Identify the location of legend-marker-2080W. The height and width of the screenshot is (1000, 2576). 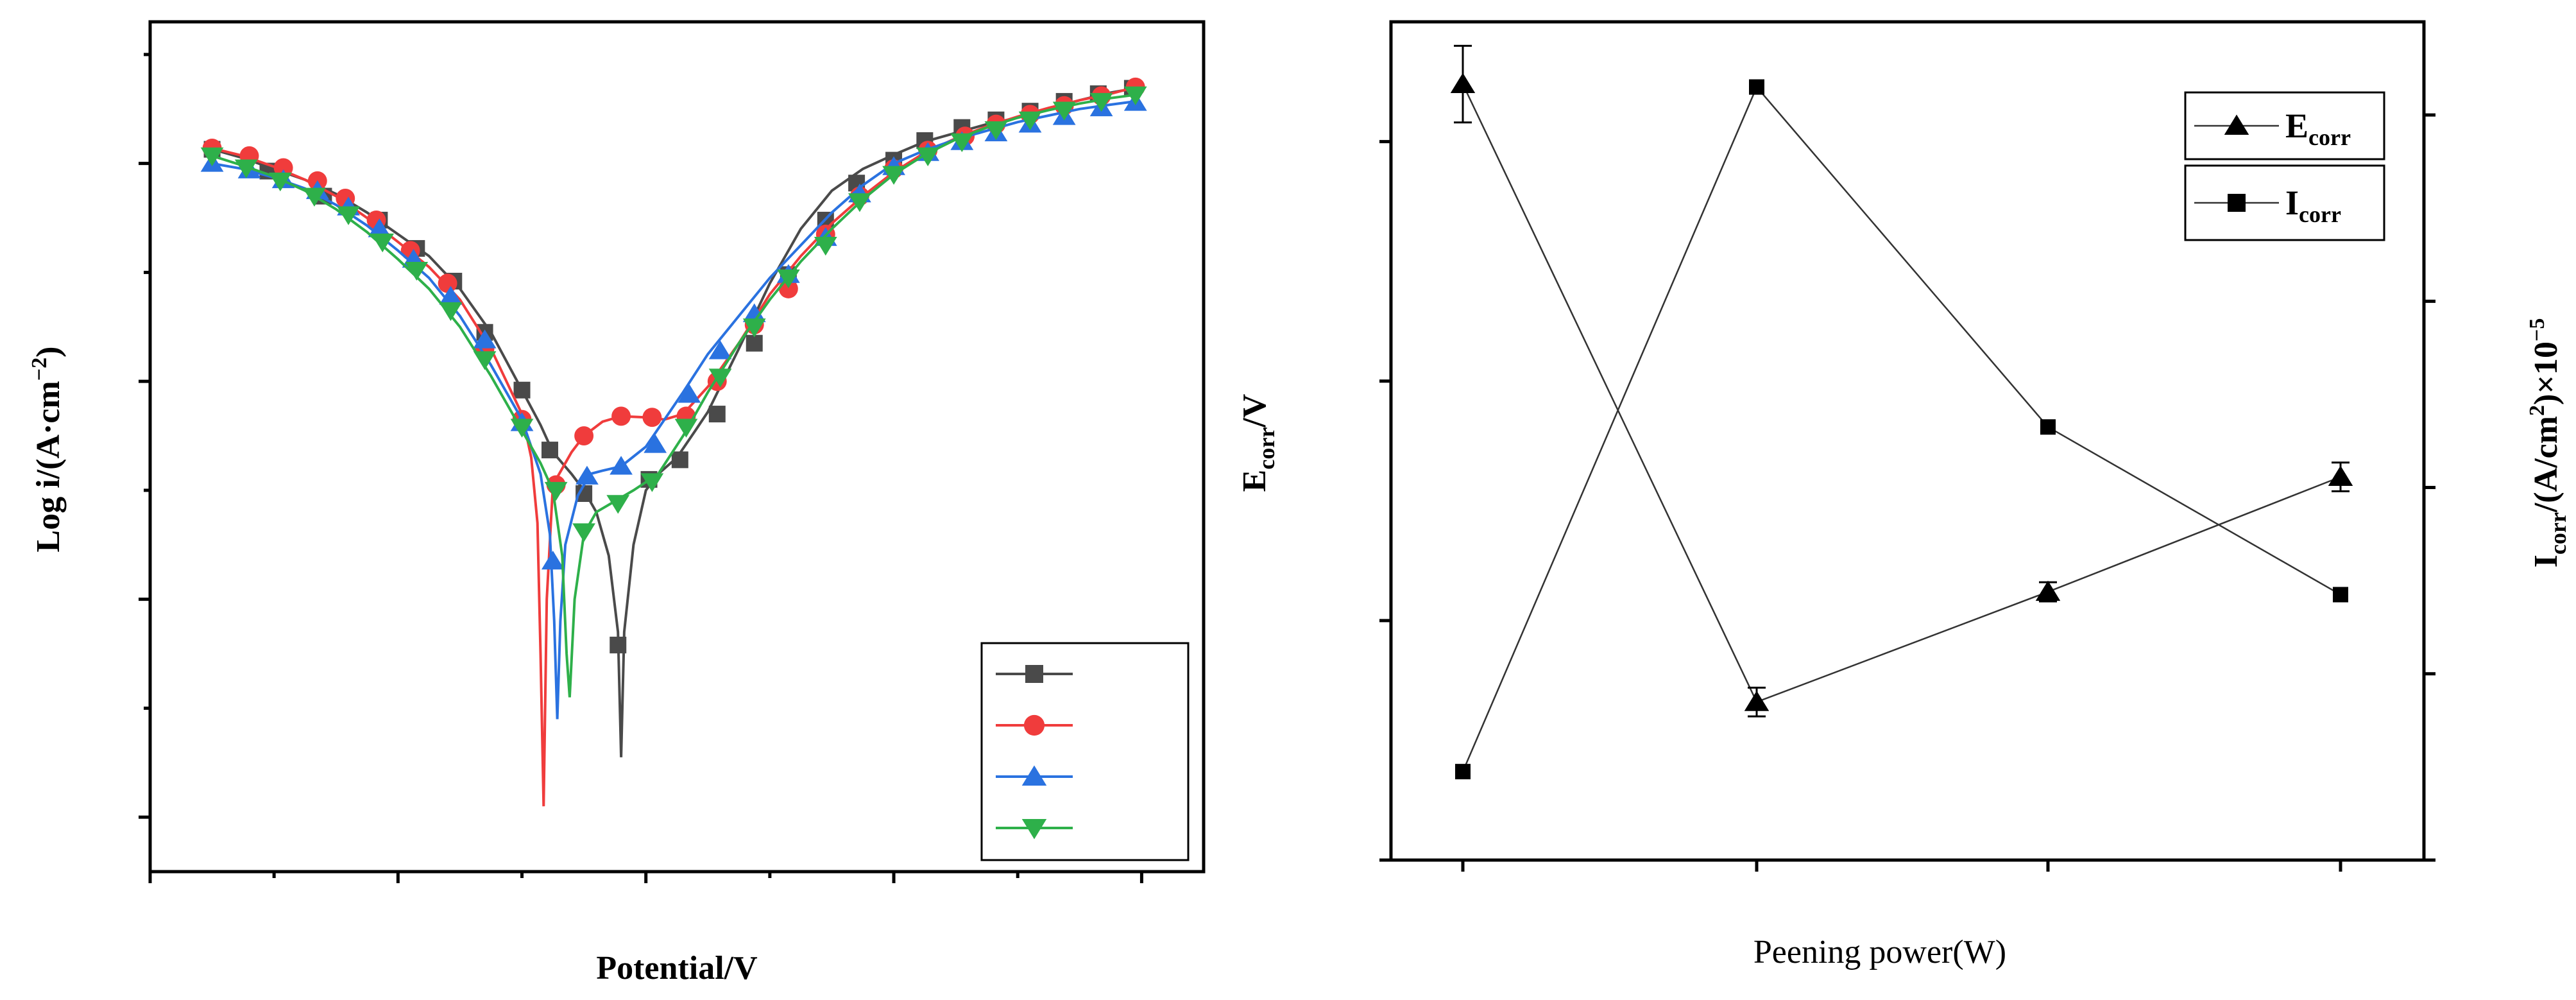
(1034, 830).